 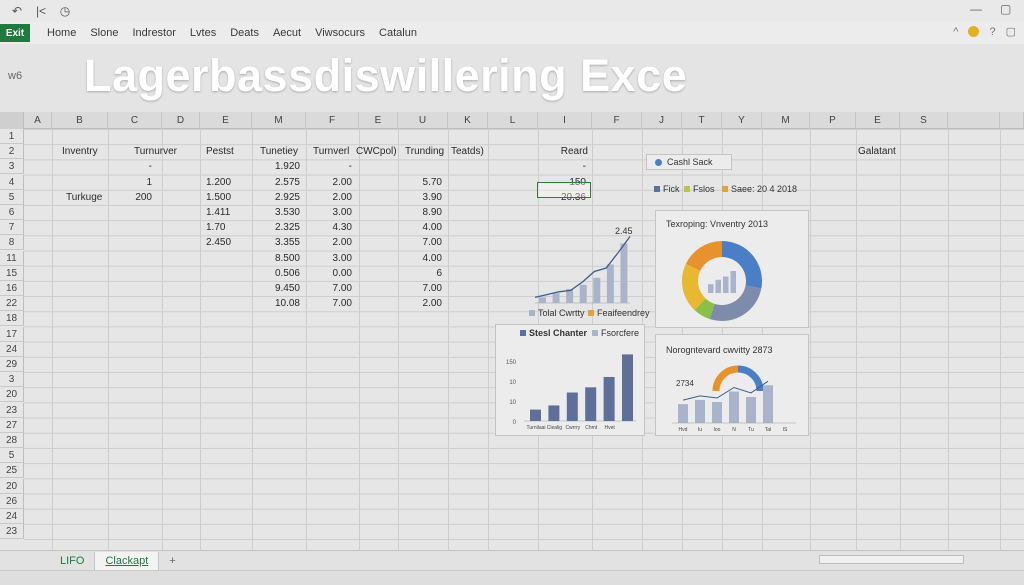 I want to click on row-header: 26, so click(x=12, y=501).